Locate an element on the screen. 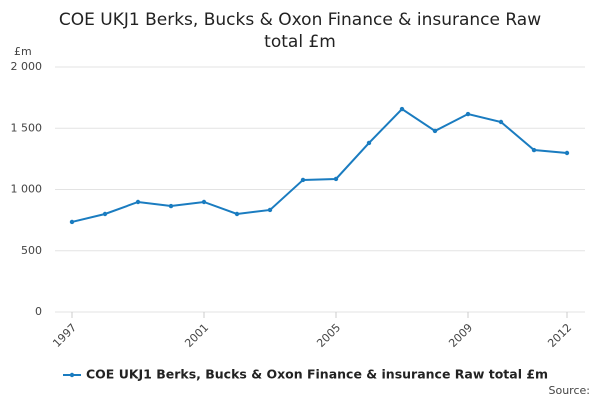 The height and width of the screenshot is (400, 600). x-tick-label: 2005 is located at coordinates (328, 335).